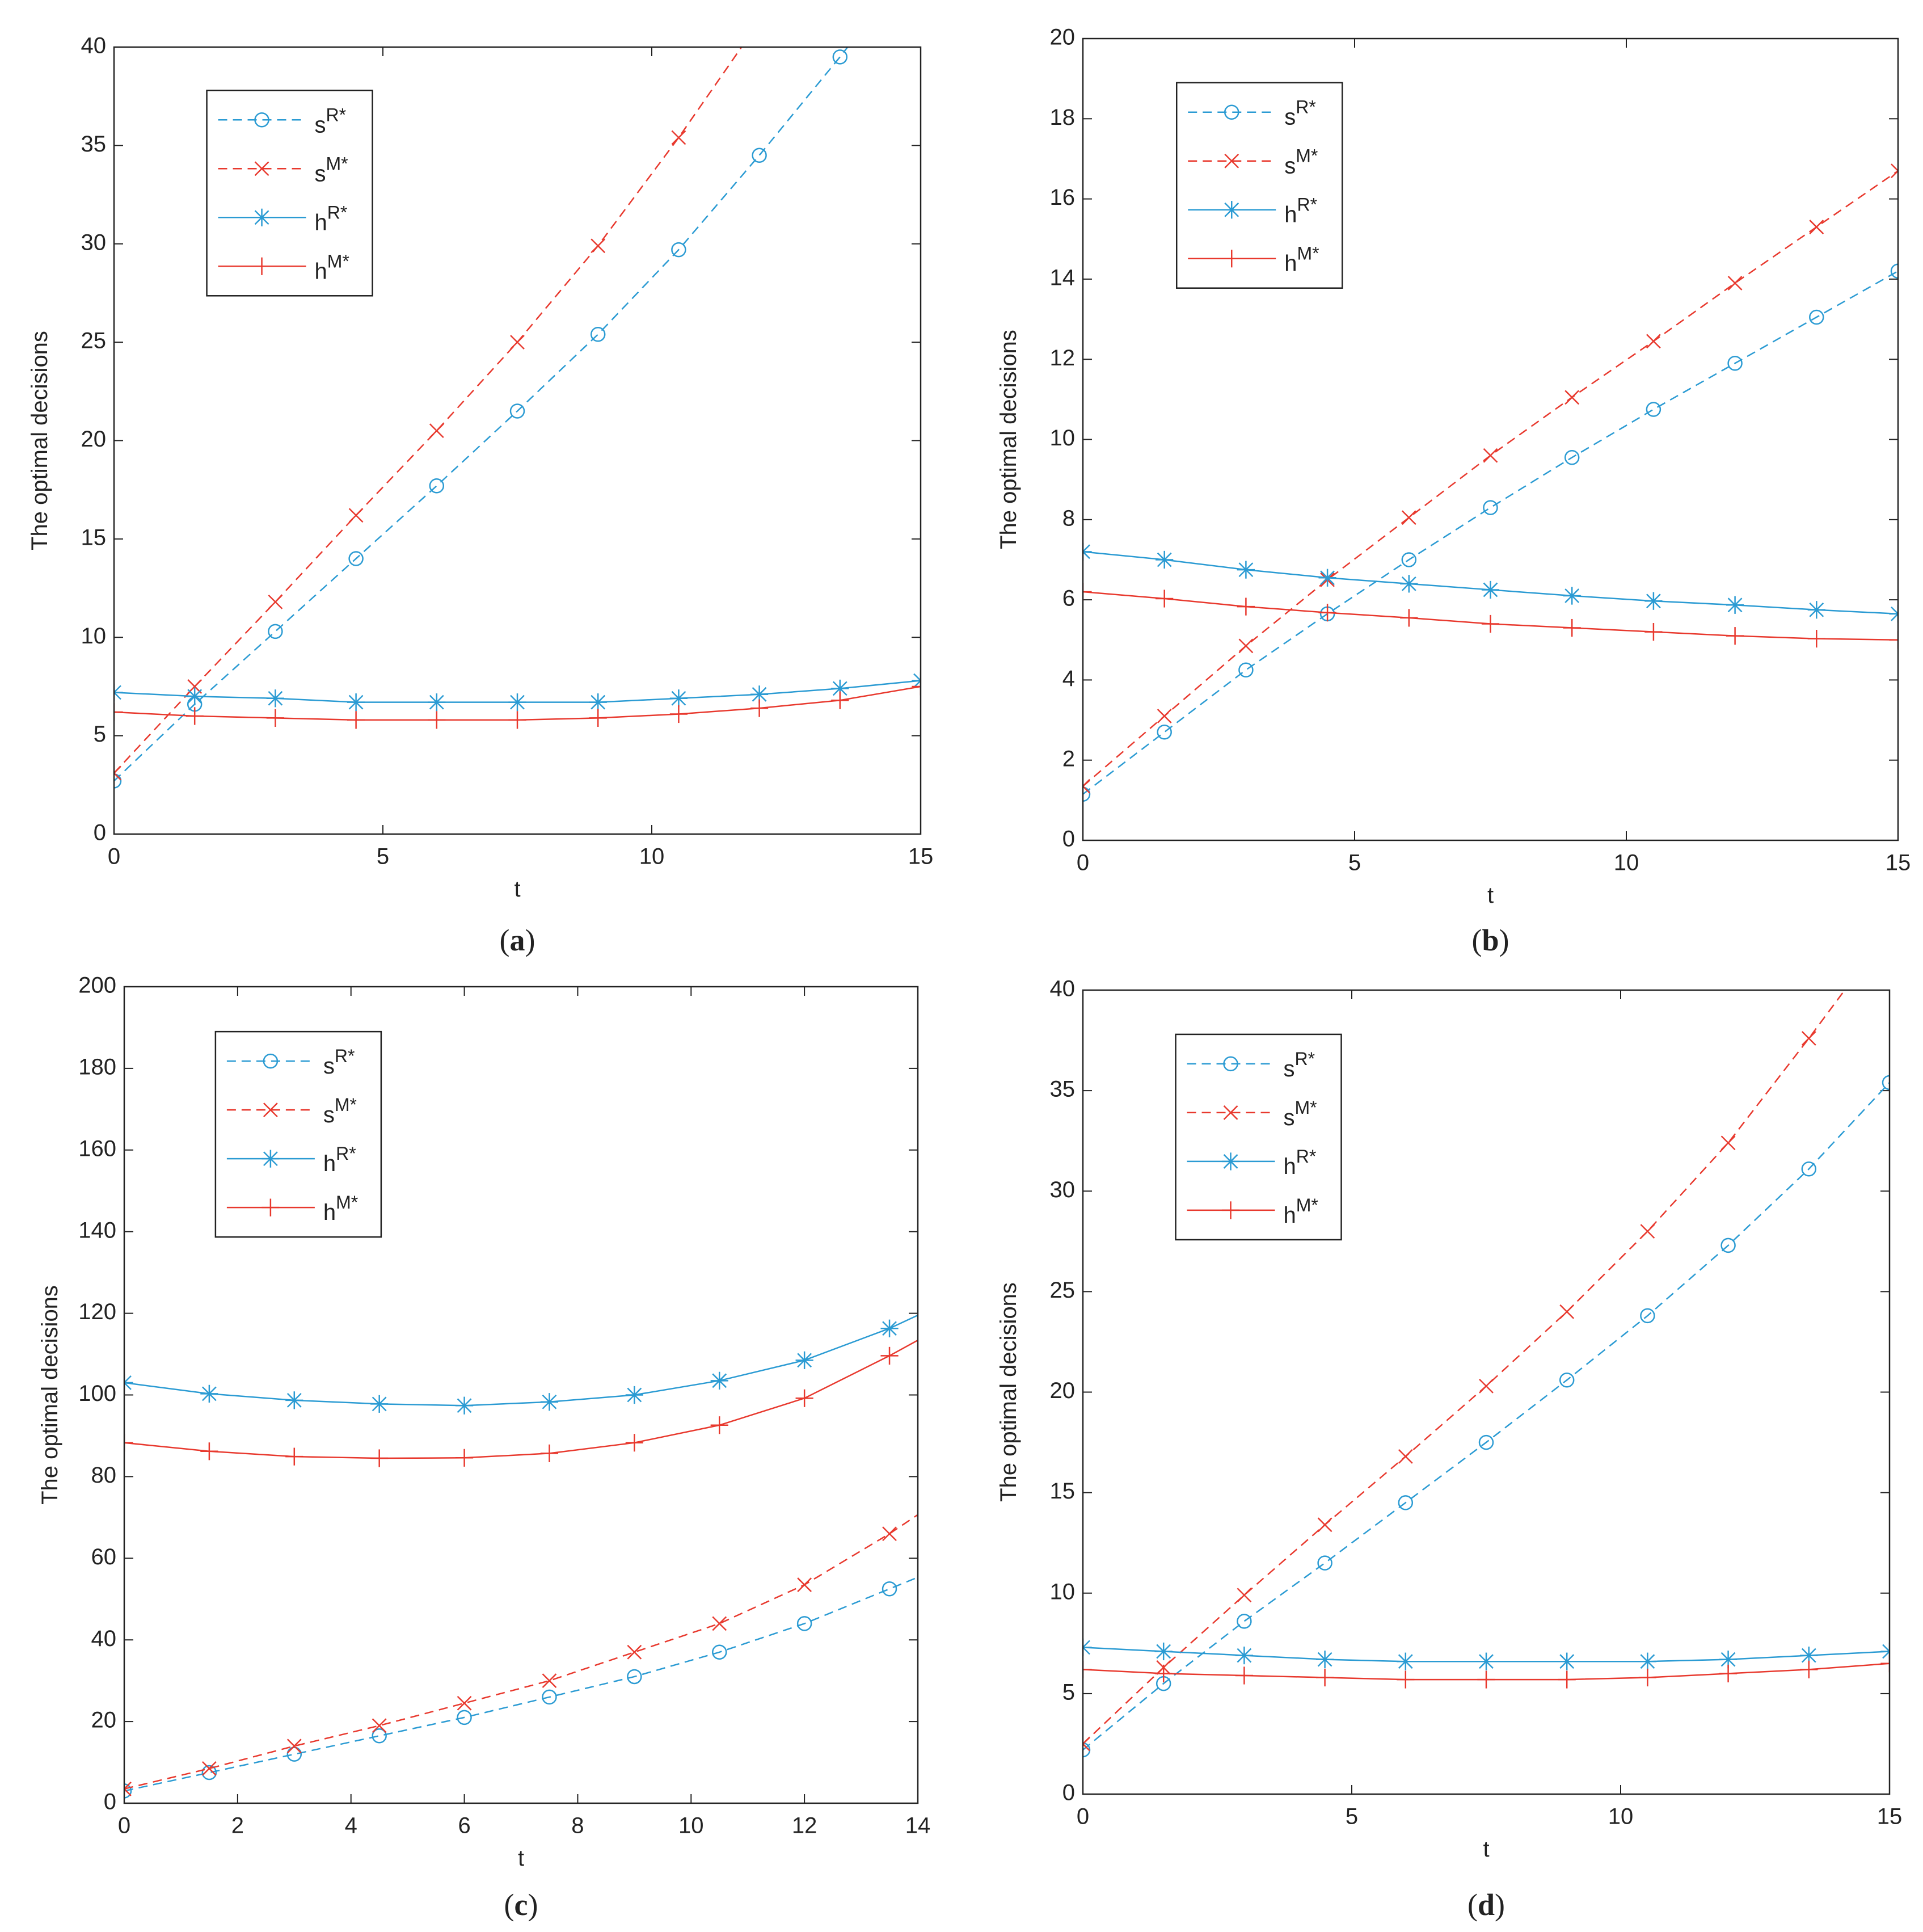  I want to click on y-tick-label: 35, so click(1063, 1089).